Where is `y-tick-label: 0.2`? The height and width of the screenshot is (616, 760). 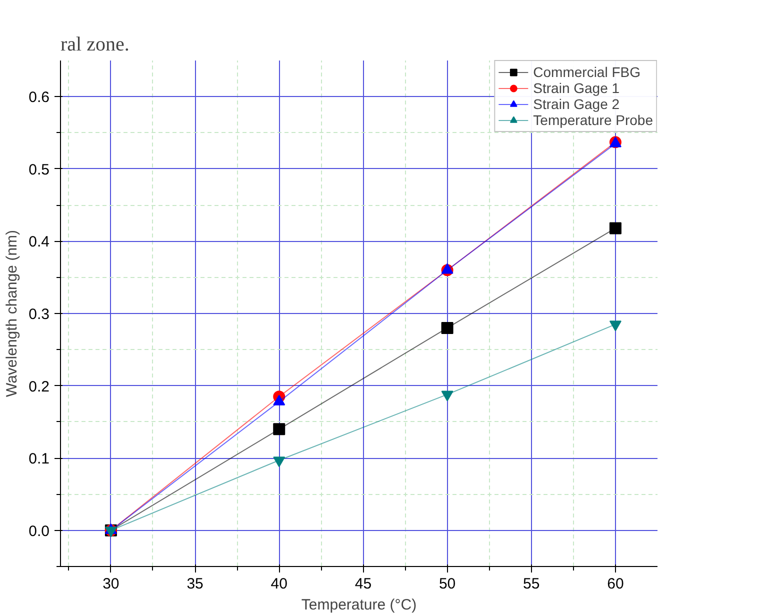 y-tick-label: 0.2 is located at coordinates (39, 387).